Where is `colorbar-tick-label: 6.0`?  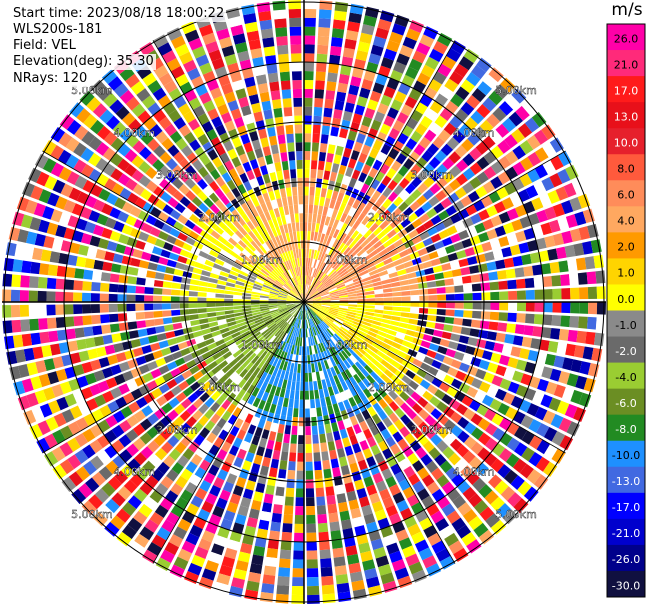 colorbar-tick-label: 6.0 is located at coordinates (626, 195).